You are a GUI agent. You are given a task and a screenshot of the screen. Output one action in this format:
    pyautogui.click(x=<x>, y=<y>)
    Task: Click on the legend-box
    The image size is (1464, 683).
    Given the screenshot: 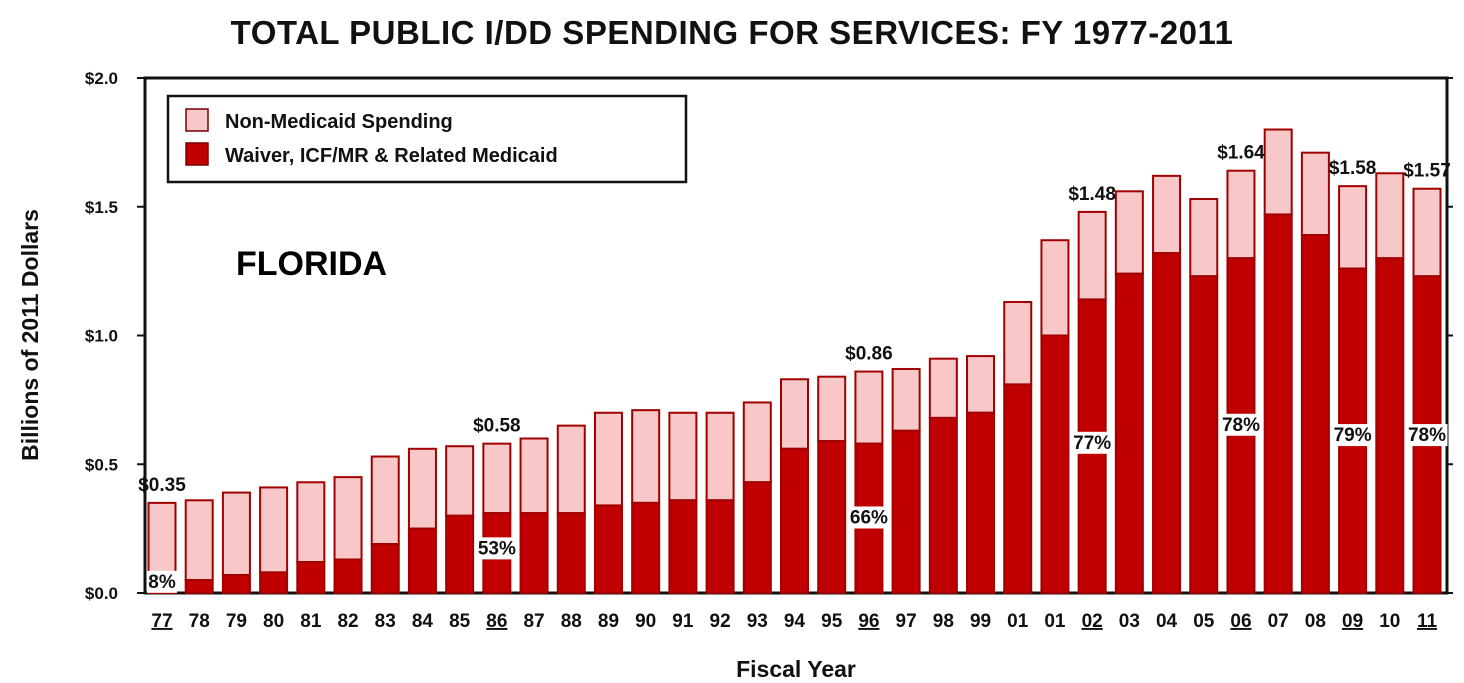 What is the action you would take?
    pyautogui.click(x=427, y=139)
    